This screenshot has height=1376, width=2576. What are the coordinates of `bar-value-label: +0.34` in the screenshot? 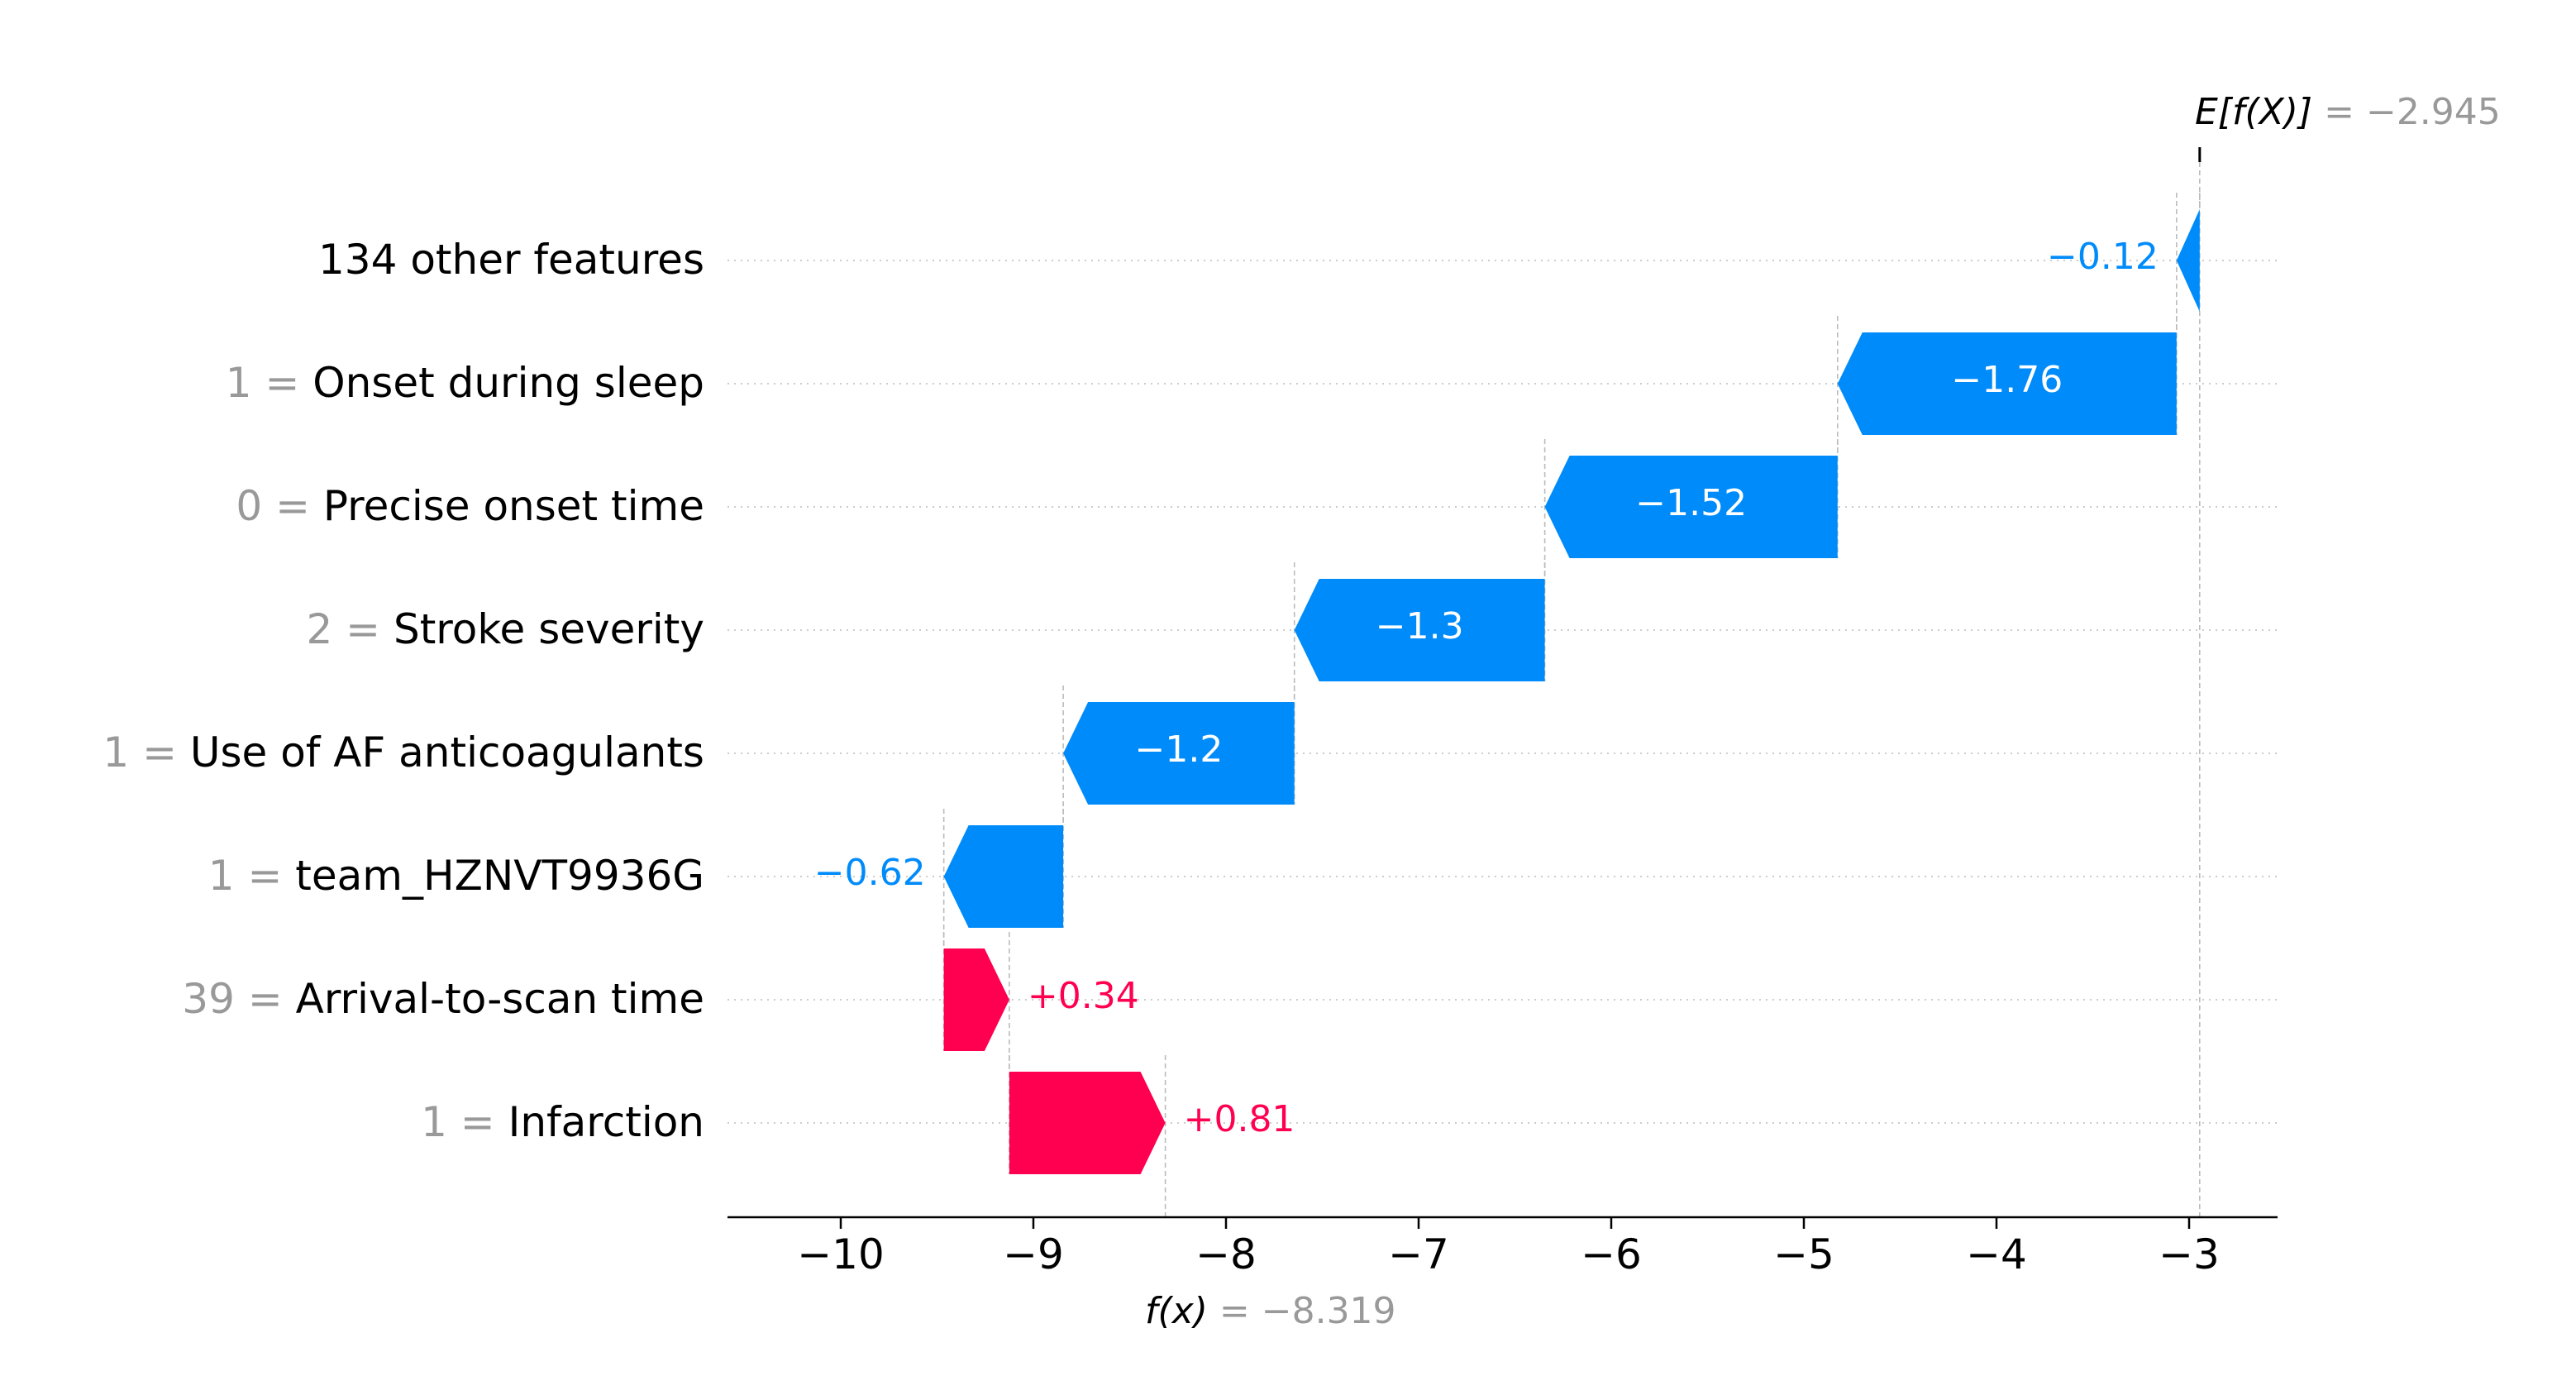 It's located at (1083, 996).